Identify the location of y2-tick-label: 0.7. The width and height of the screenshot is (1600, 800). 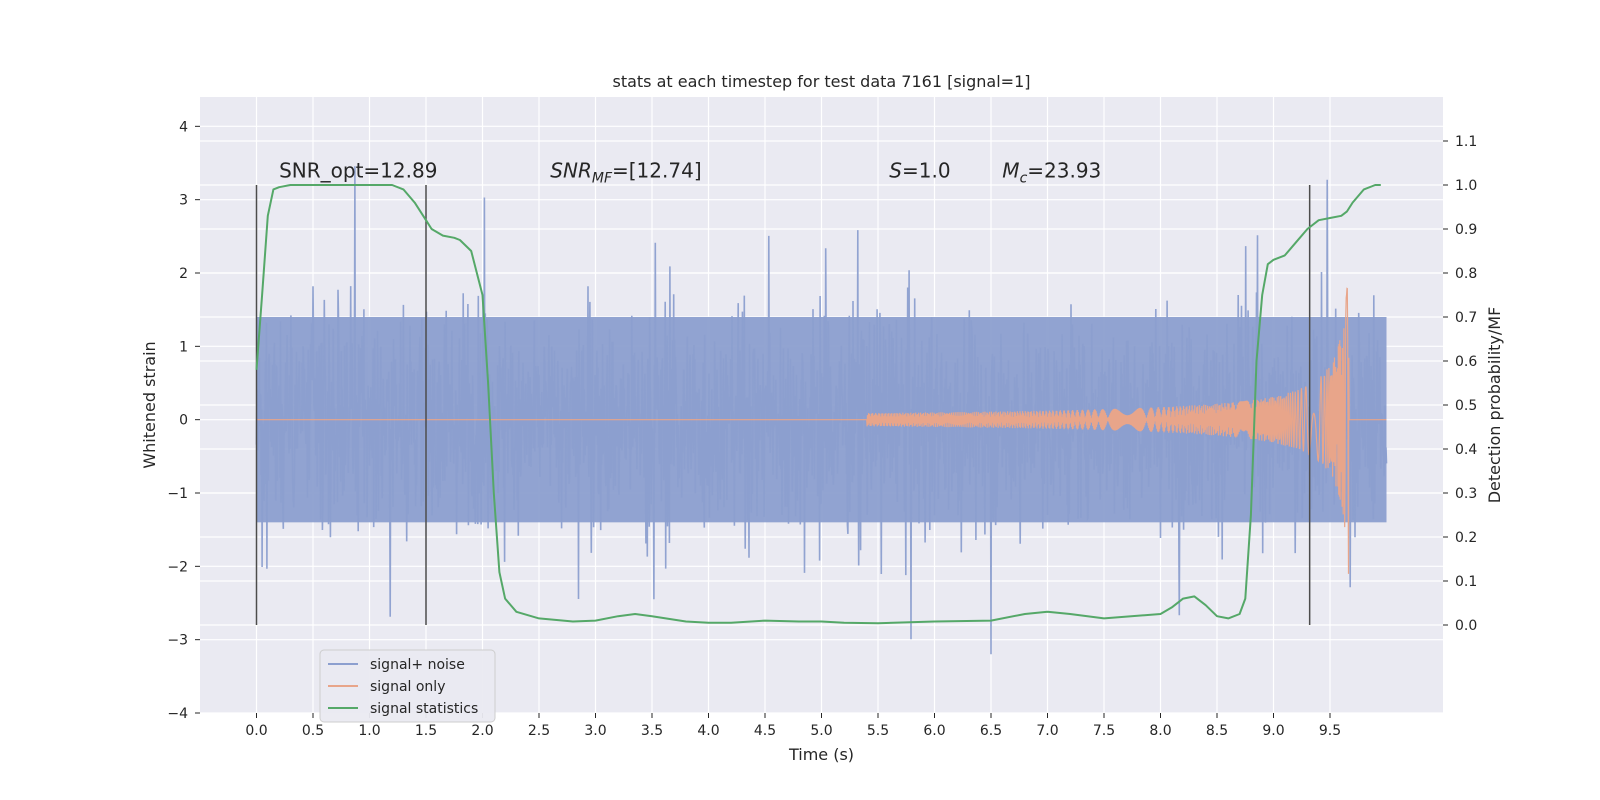
(1466, 318).